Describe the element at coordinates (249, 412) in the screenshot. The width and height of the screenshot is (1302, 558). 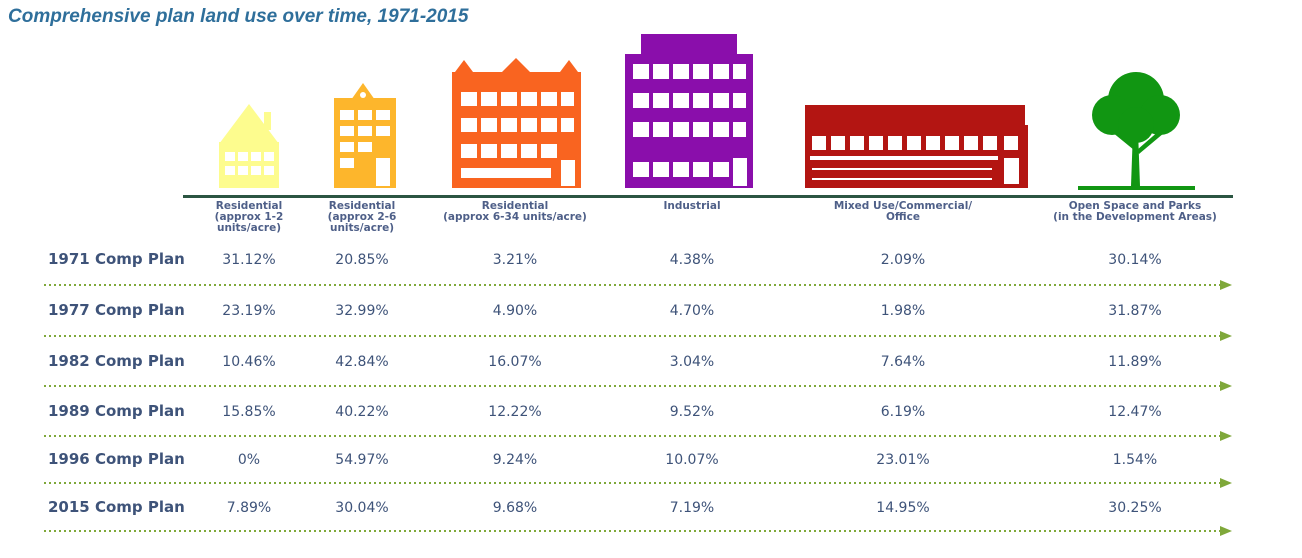
I see `table-cell: 15.85%` at that location.